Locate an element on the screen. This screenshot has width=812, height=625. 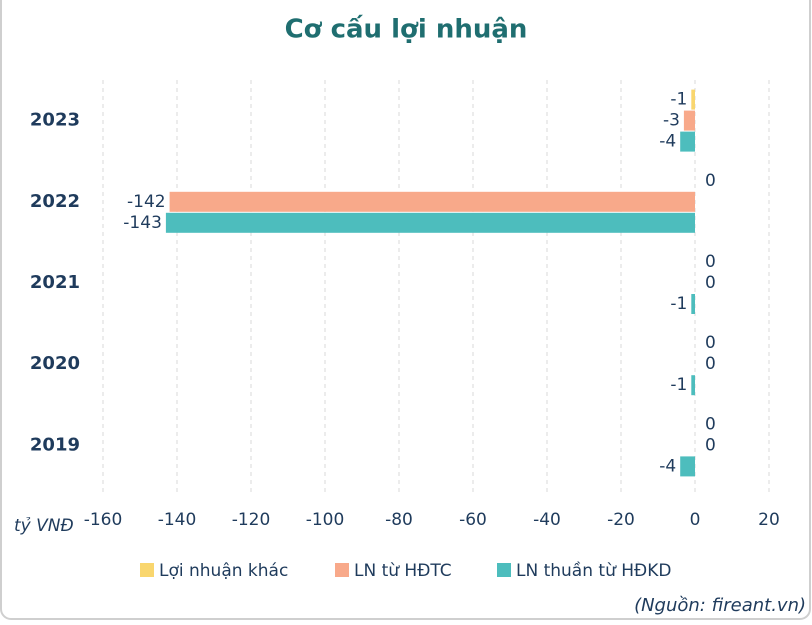
x-tick-label: -100 is located at coordinates (325, 520).